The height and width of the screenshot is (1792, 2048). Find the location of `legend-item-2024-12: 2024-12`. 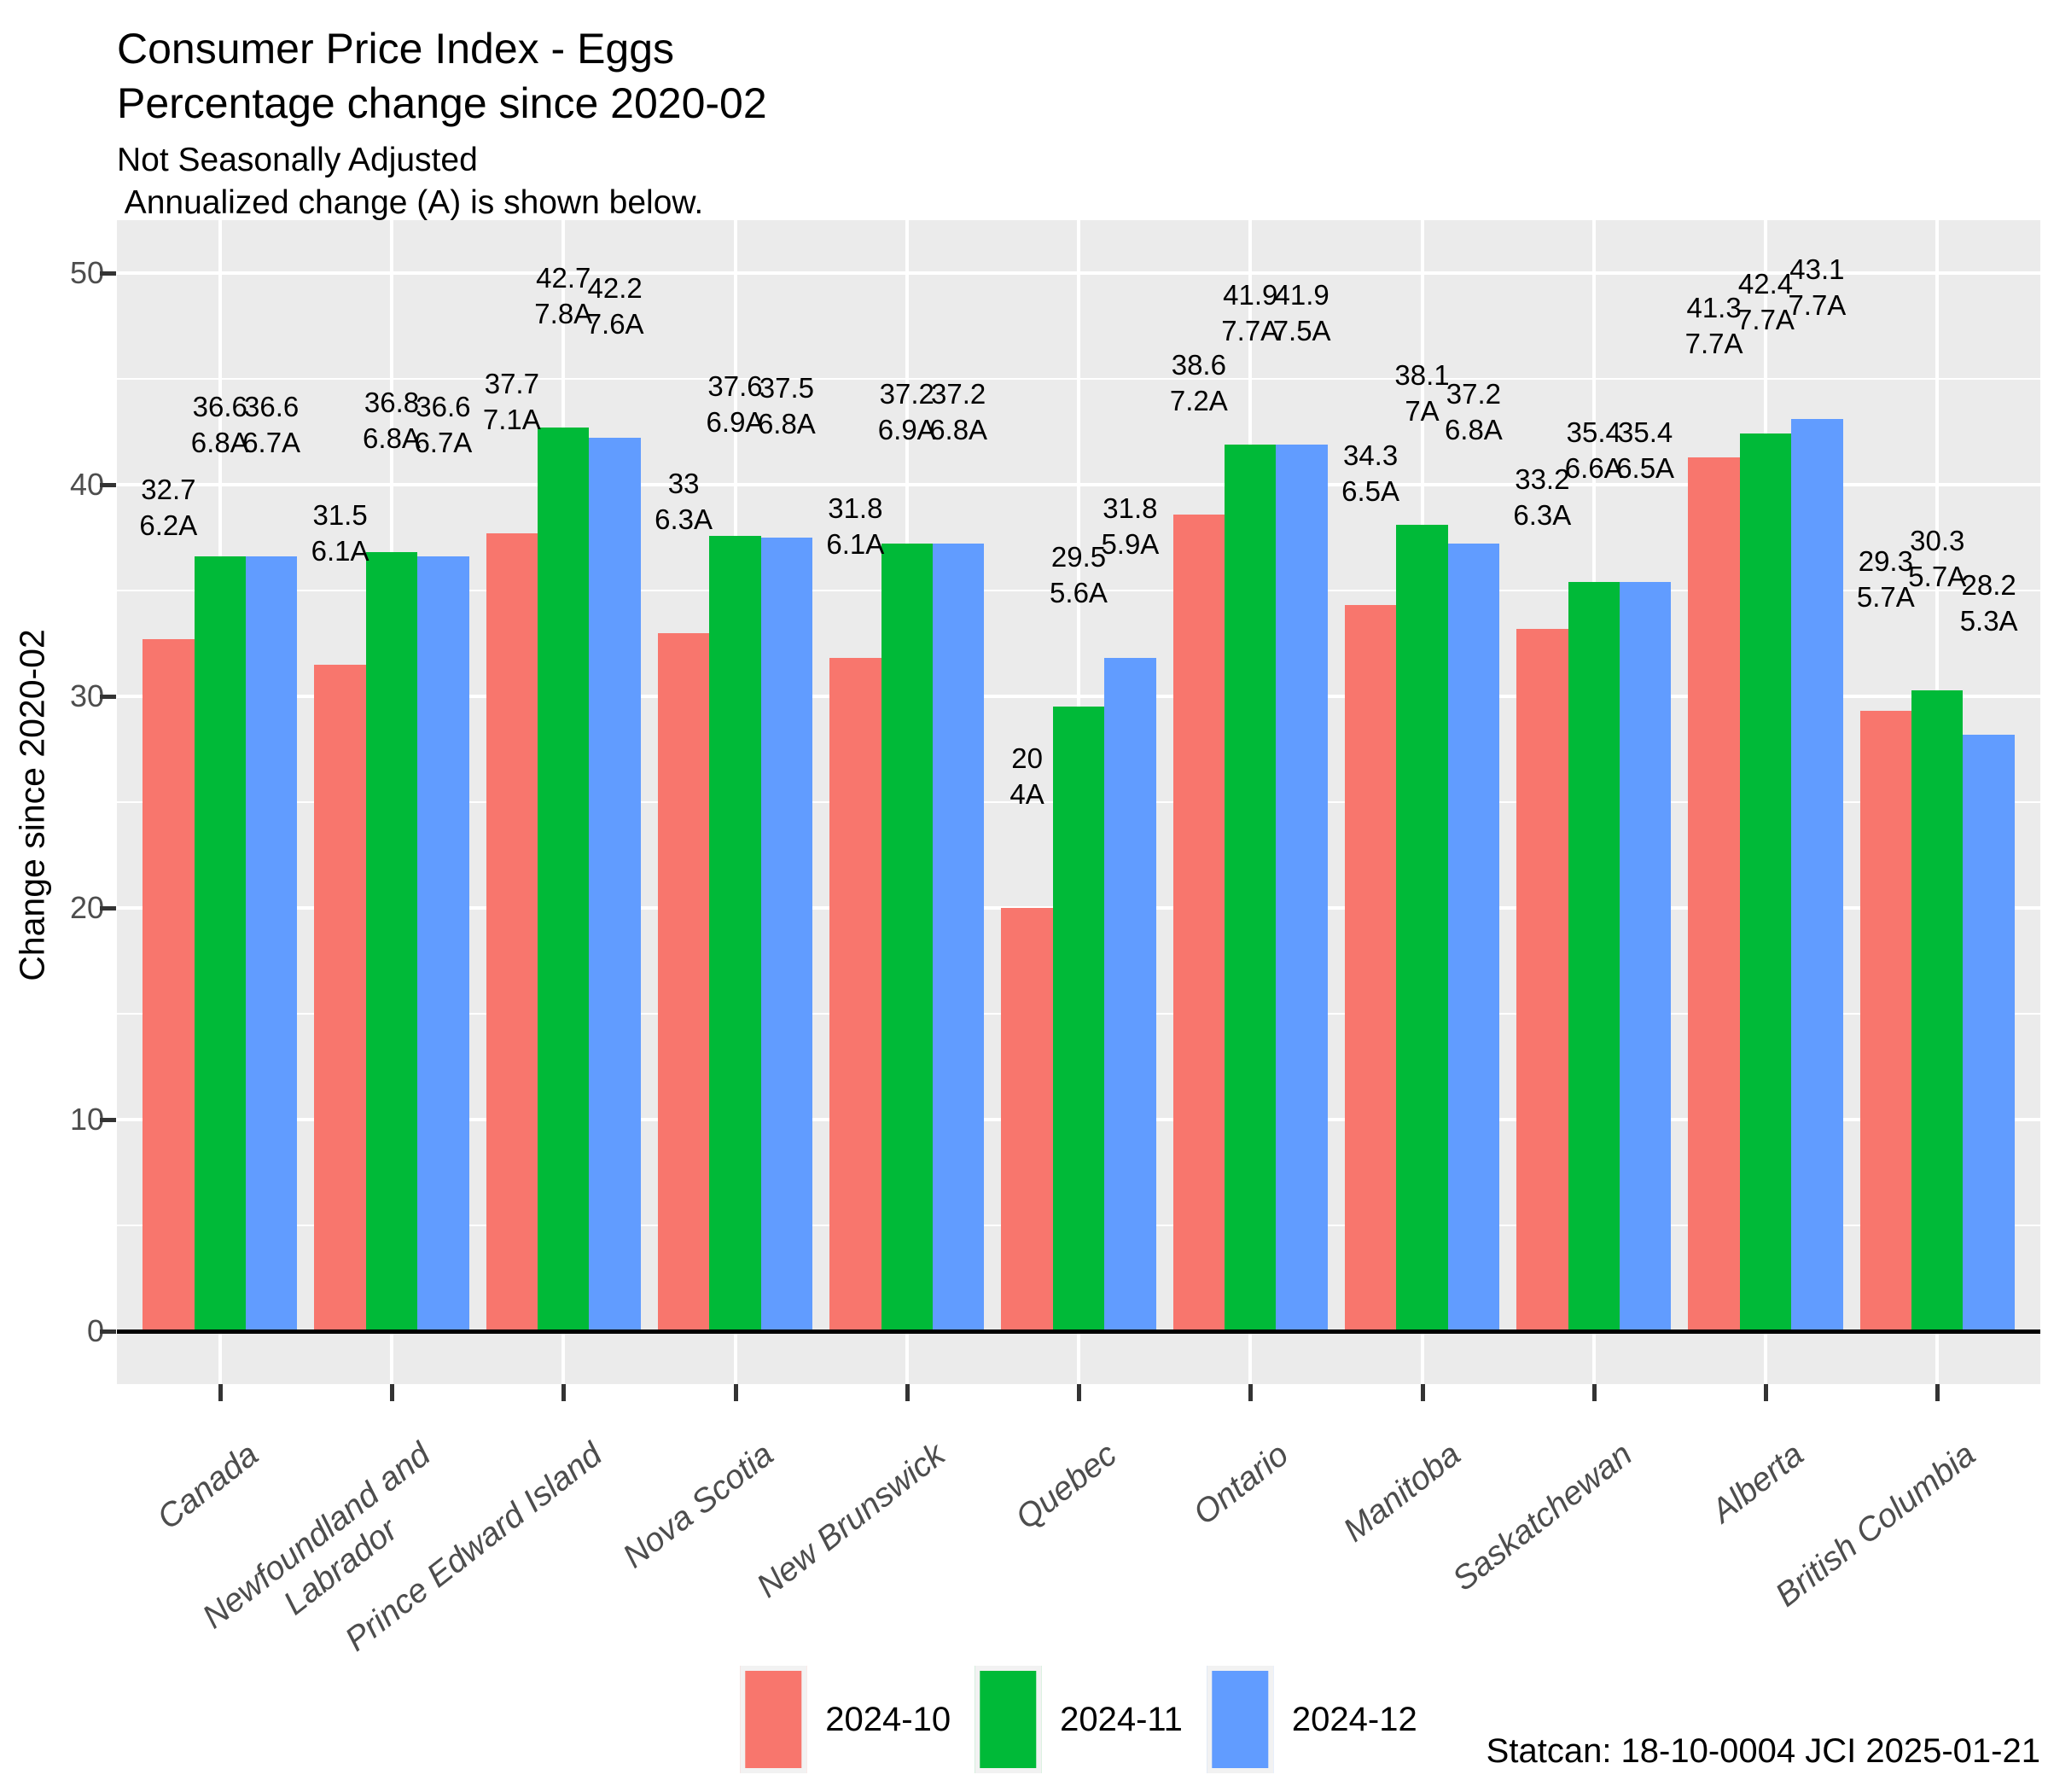

legend-item-2024-12: 2024-12 is located at coordinates (1311, 1719).